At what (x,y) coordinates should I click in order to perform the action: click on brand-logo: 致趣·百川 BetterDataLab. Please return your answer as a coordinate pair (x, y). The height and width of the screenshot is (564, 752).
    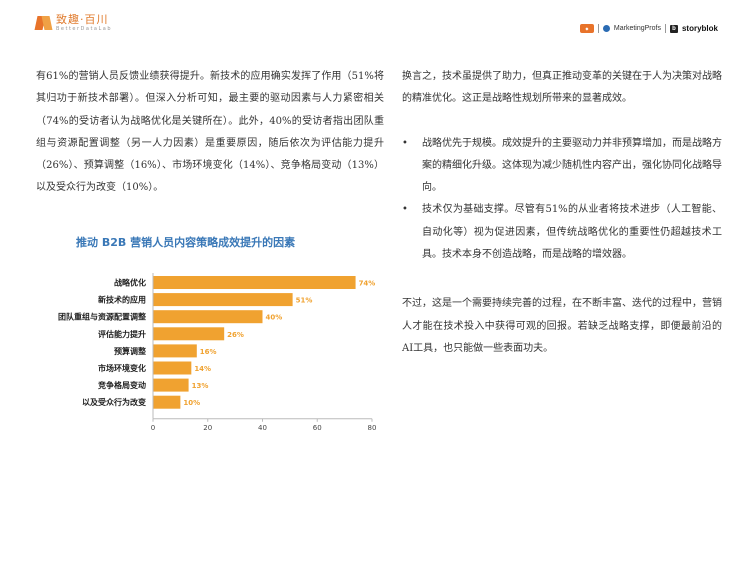
    Looking at the image, I should click on (73, 22).